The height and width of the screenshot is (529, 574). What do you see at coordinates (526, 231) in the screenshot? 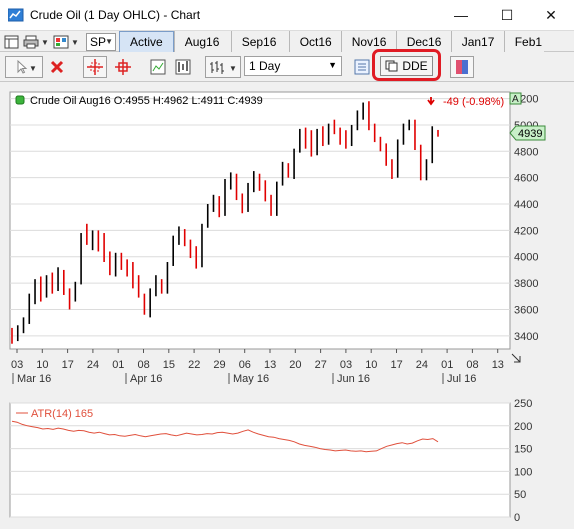
I see `price-tick-label: 4200` at bounding box center [526, 231].